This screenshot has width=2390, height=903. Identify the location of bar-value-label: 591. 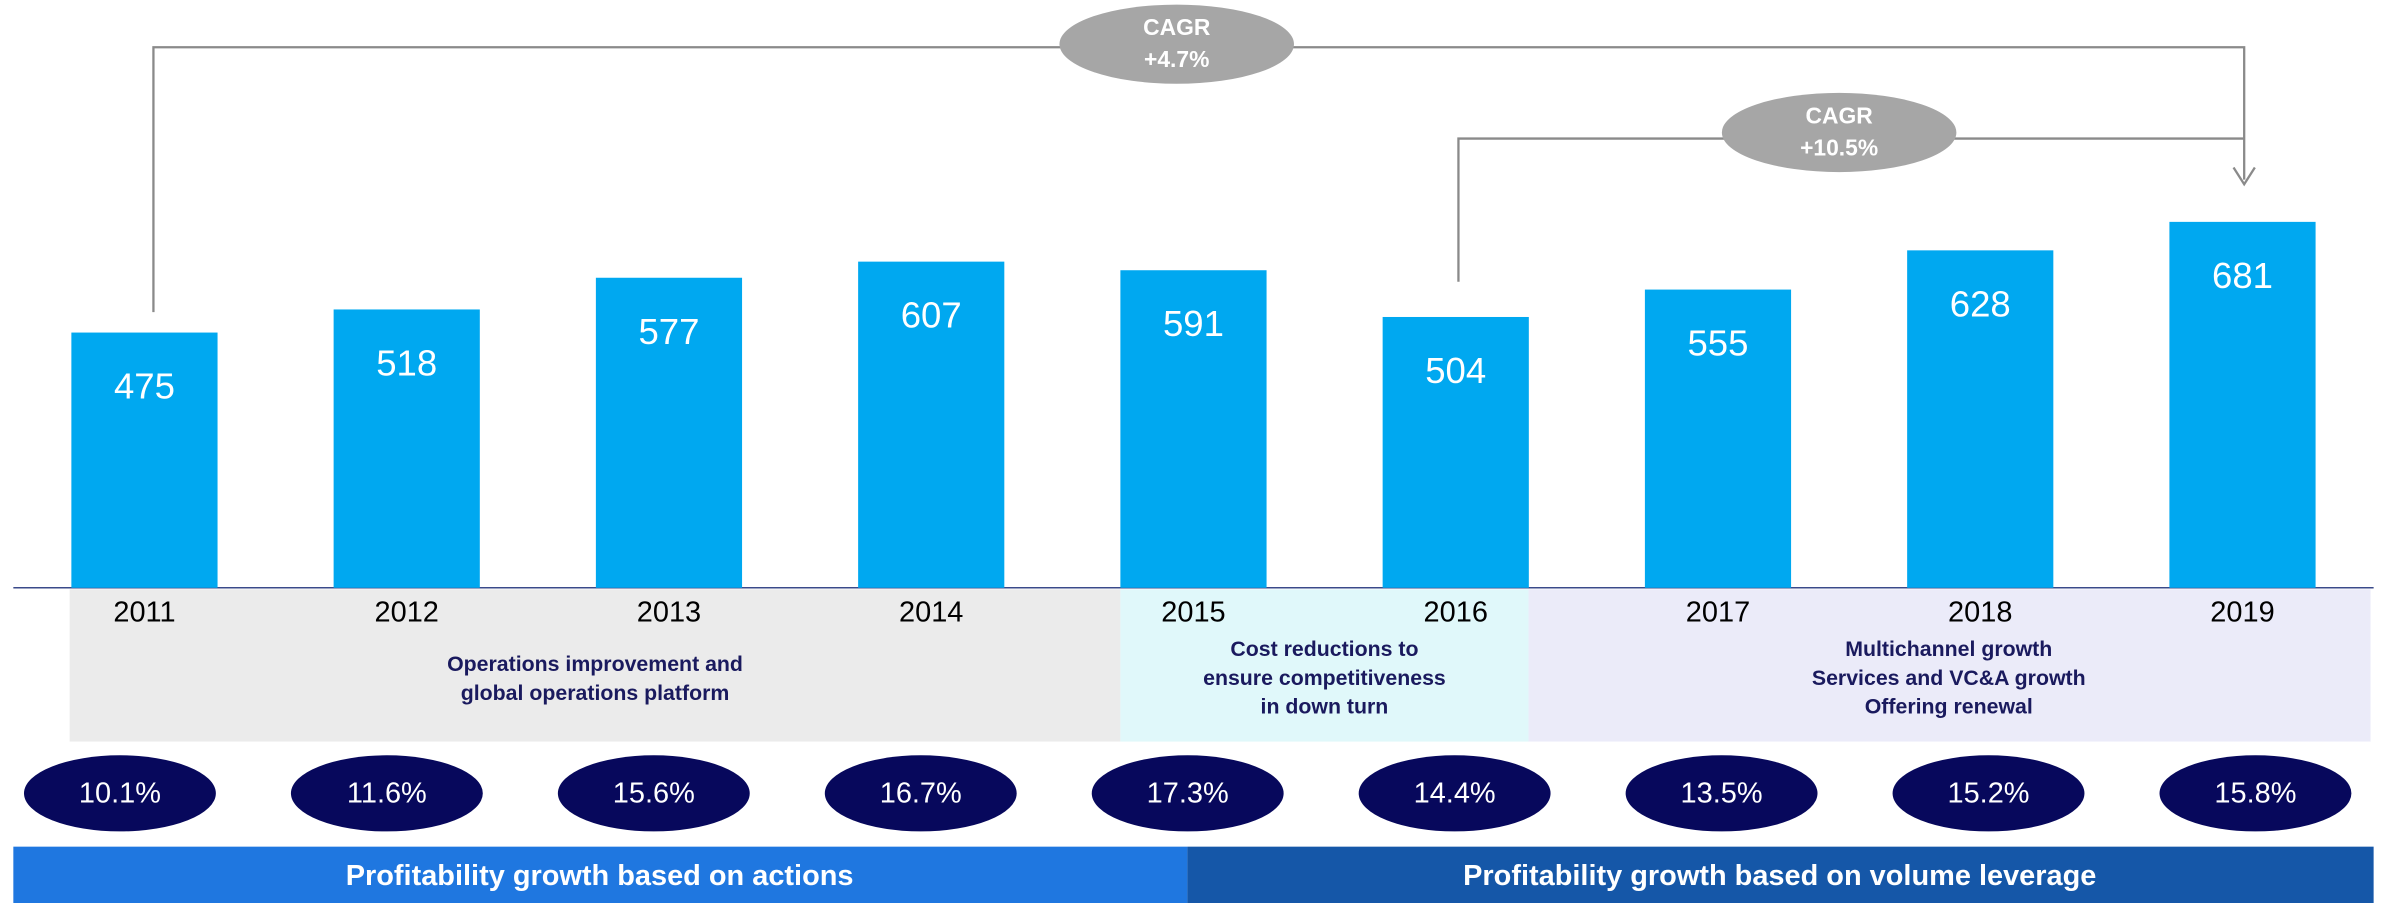
(1193, 323).